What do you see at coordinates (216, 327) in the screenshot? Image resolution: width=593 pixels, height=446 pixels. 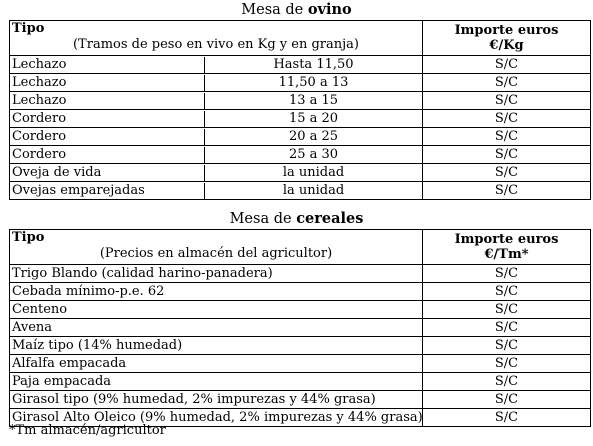 I see `cereales-tipo: Avena` at bounding box center [216, 327].